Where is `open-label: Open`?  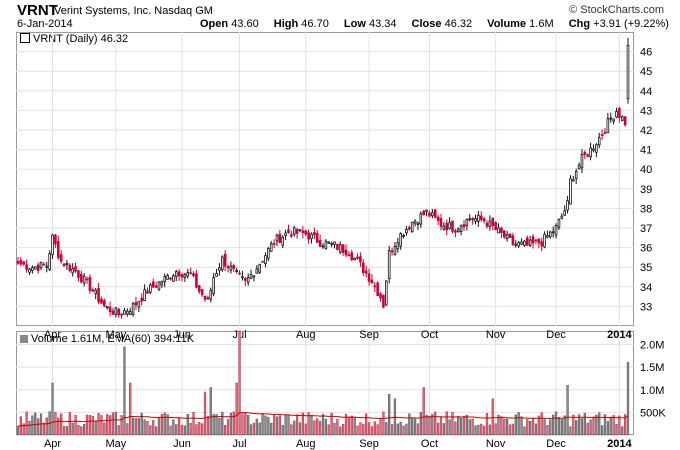 open-label: Open is located at coordinates (214, 24).